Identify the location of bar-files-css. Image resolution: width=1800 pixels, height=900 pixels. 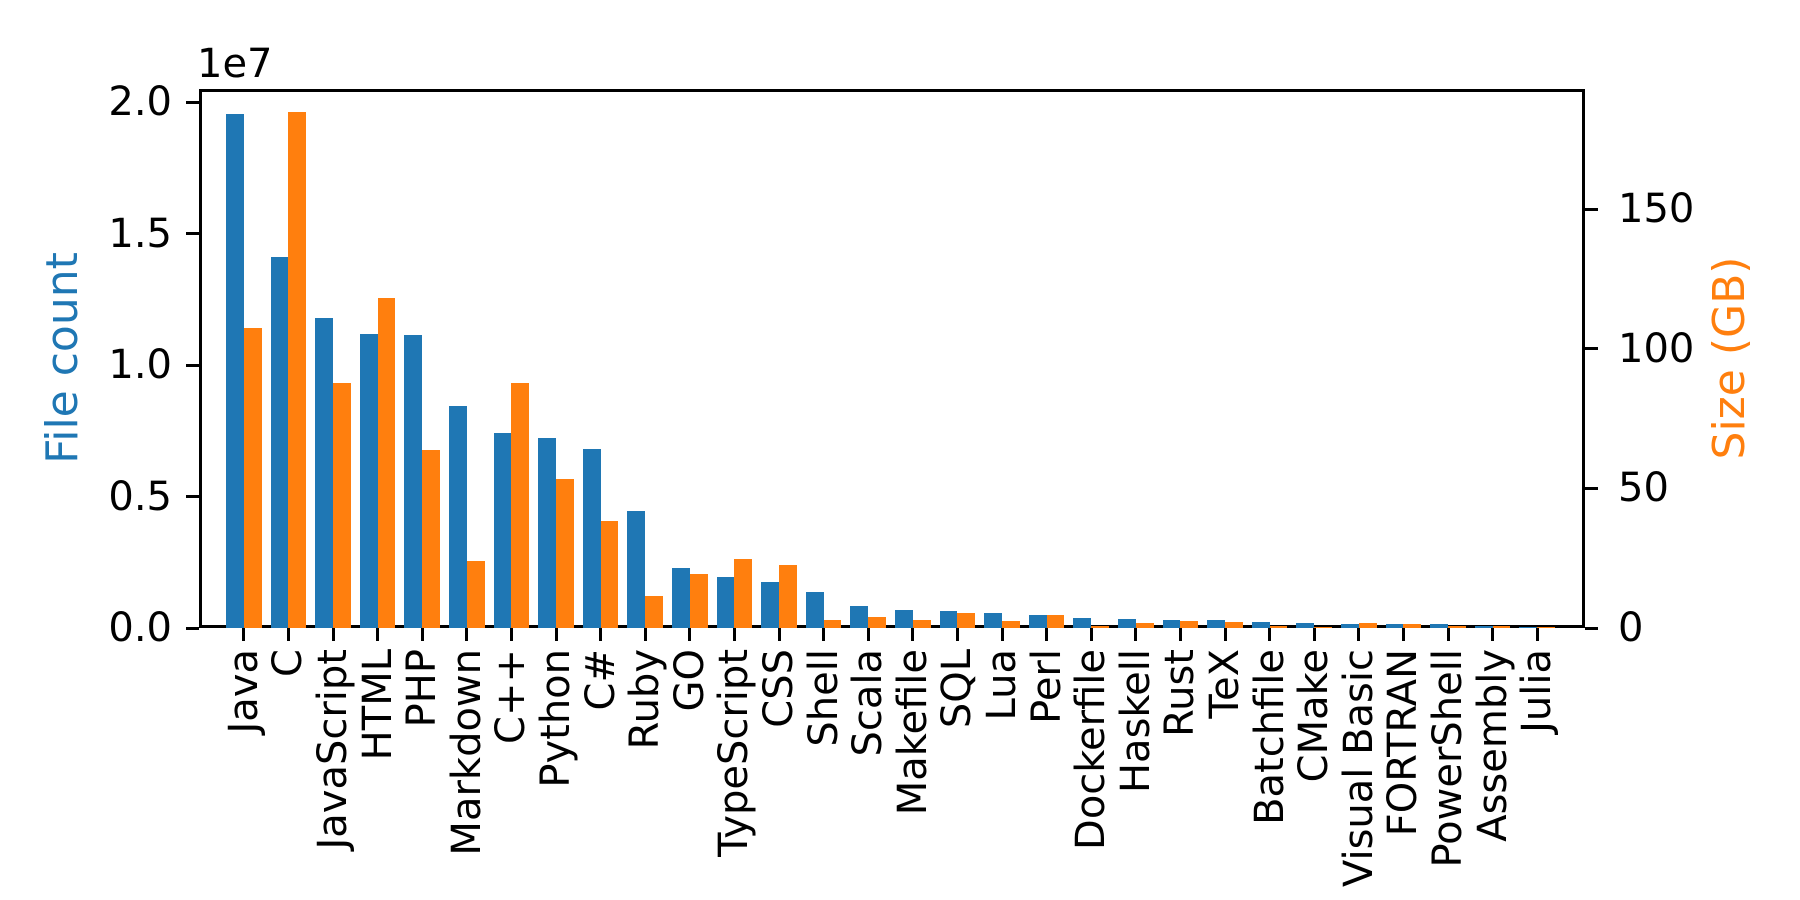
(770, 604).